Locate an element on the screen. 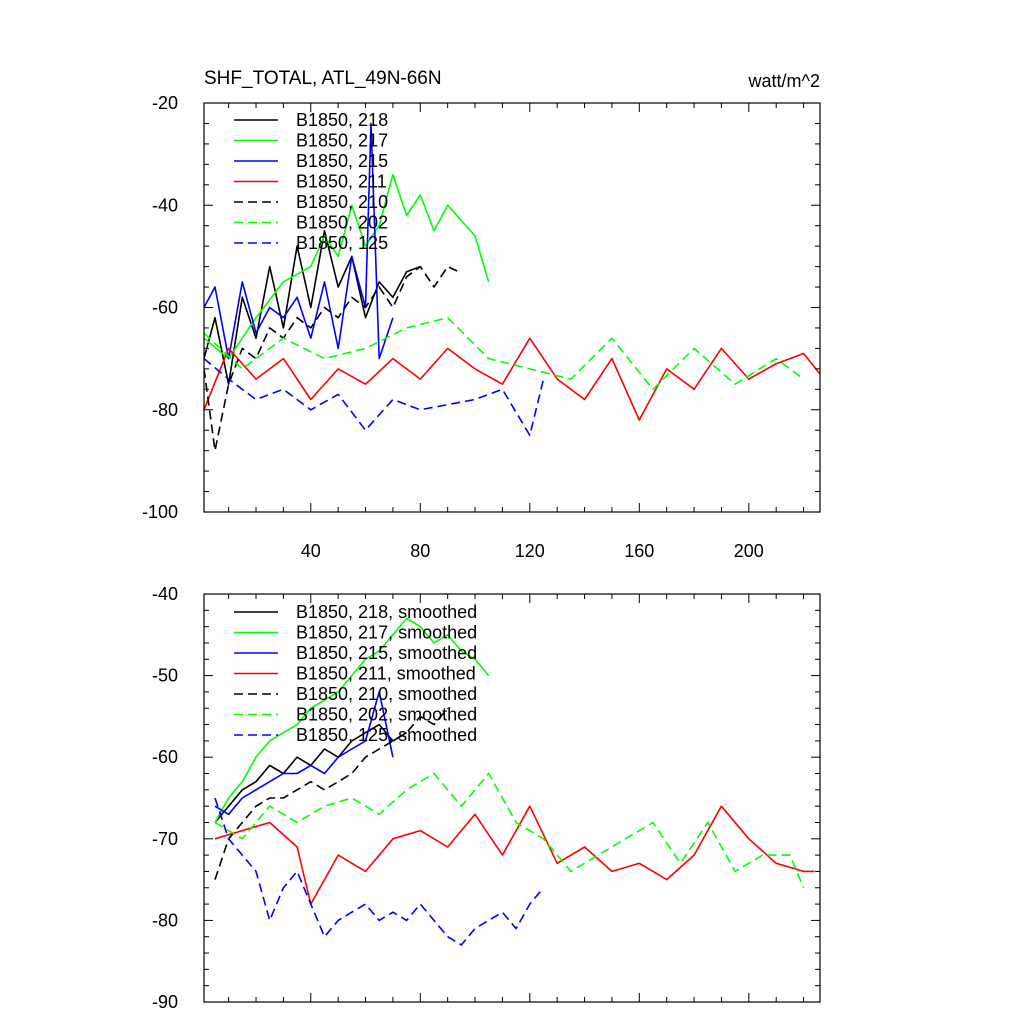  y-tick-label: -50 is located at coordinates (165, 676).